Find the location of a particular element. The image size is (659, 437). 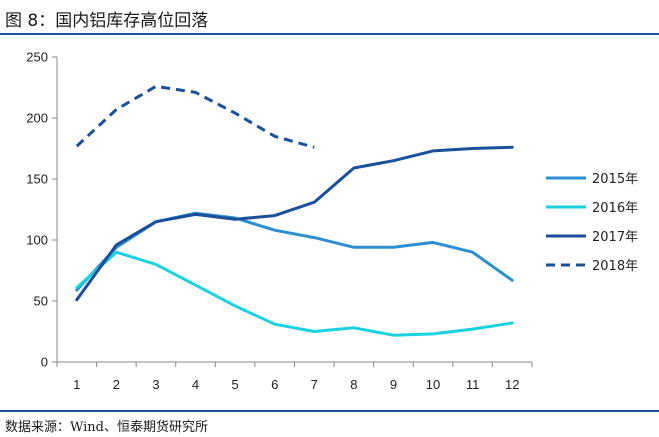

x-tick-label: 1 is located at coordinates (76, 384).